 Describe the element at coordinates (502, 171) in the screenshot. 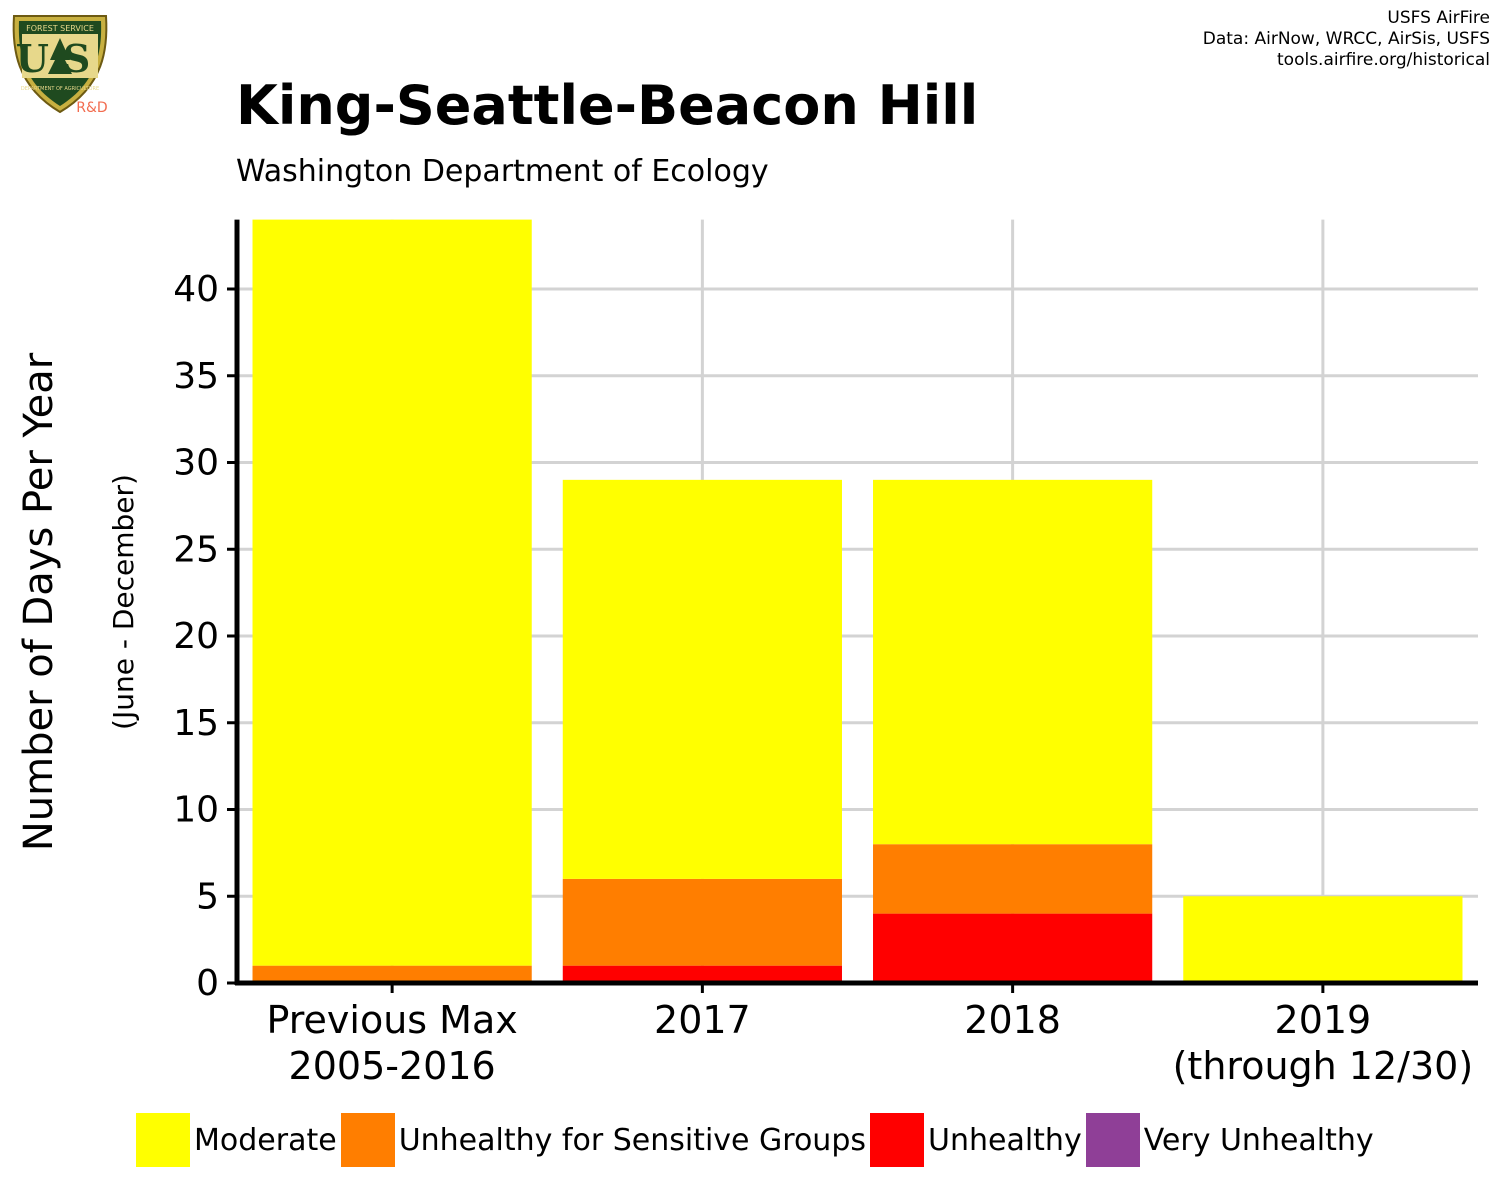

I see `chart-subtitle: Washington Department of Ecology` at that location.